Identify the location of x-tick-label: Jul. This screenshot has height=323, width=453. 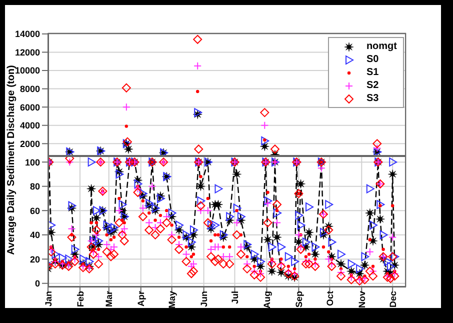
(235, 297).